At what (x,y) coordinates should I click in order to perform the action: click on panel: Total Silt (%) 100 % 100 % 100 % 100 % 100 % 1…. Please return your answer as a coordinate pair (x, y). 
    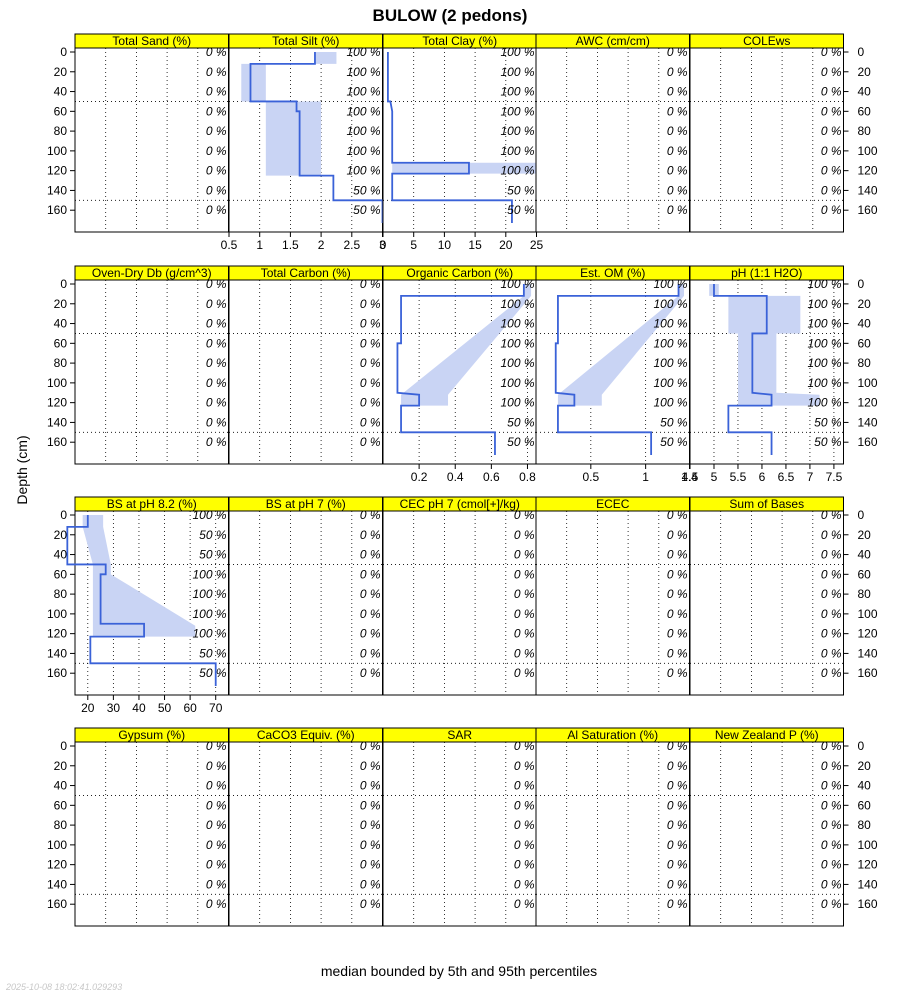
    Looking at the image, I should click on (303, 142).